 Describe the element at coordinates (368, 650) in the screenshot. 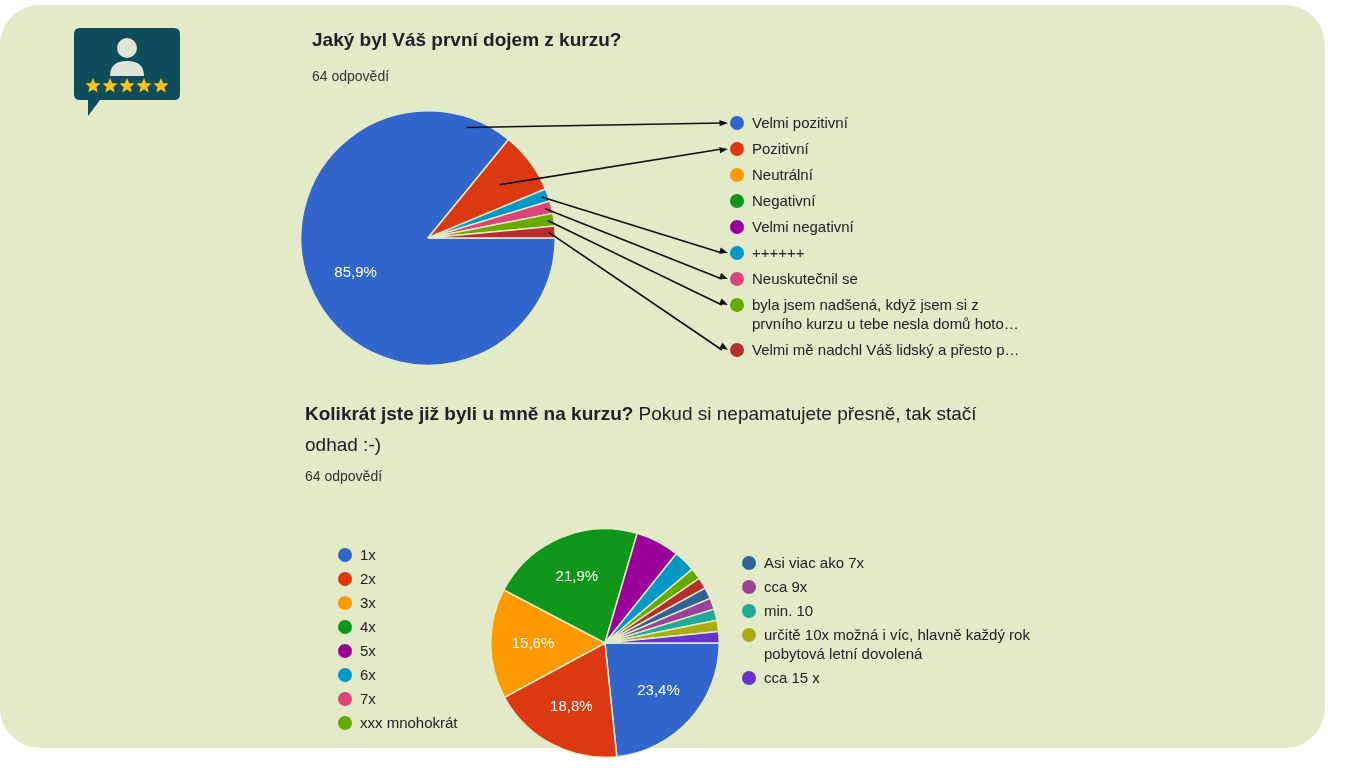

I see `legend-label: 5x` at that location.